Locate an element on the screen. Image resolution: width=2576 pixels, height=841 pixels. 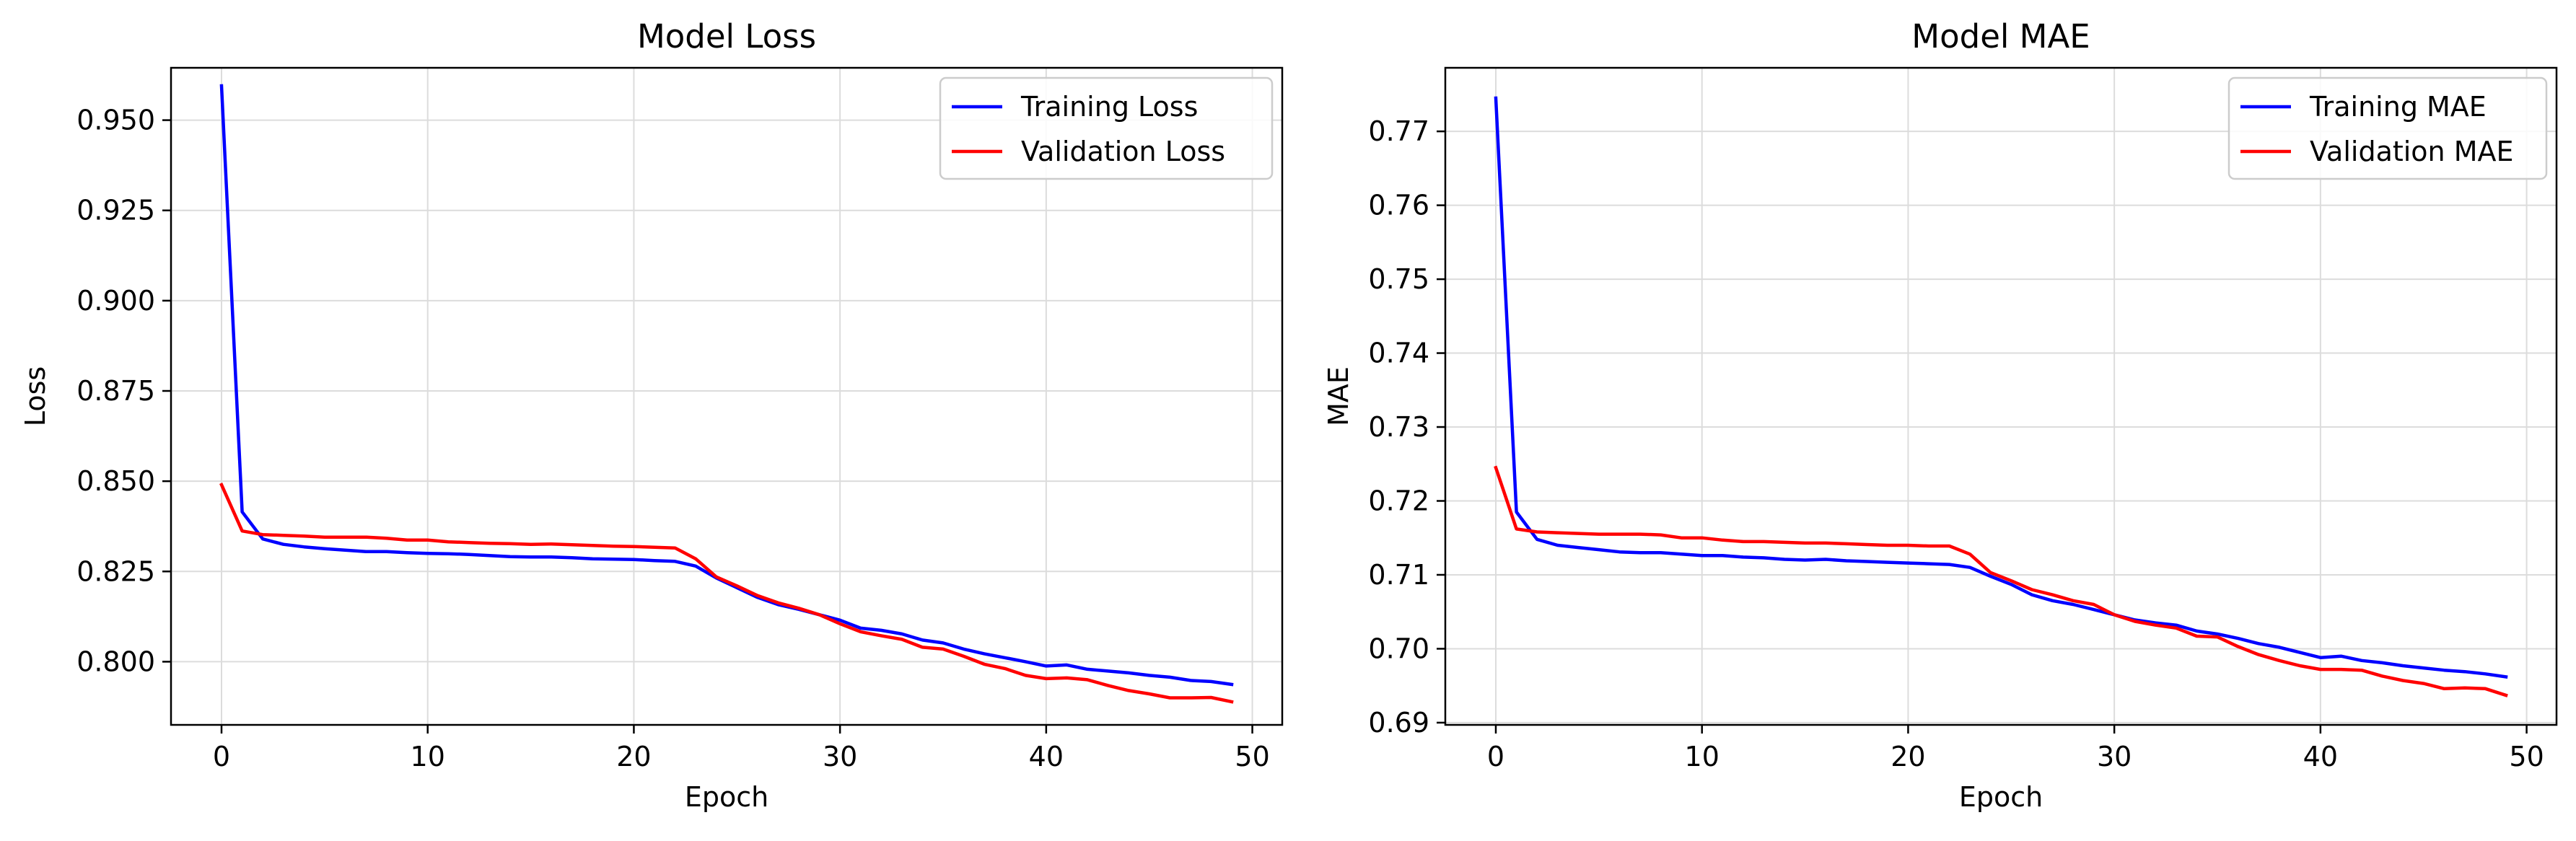
y-tick-label: 0.800 is located at coordinates (115, 661).